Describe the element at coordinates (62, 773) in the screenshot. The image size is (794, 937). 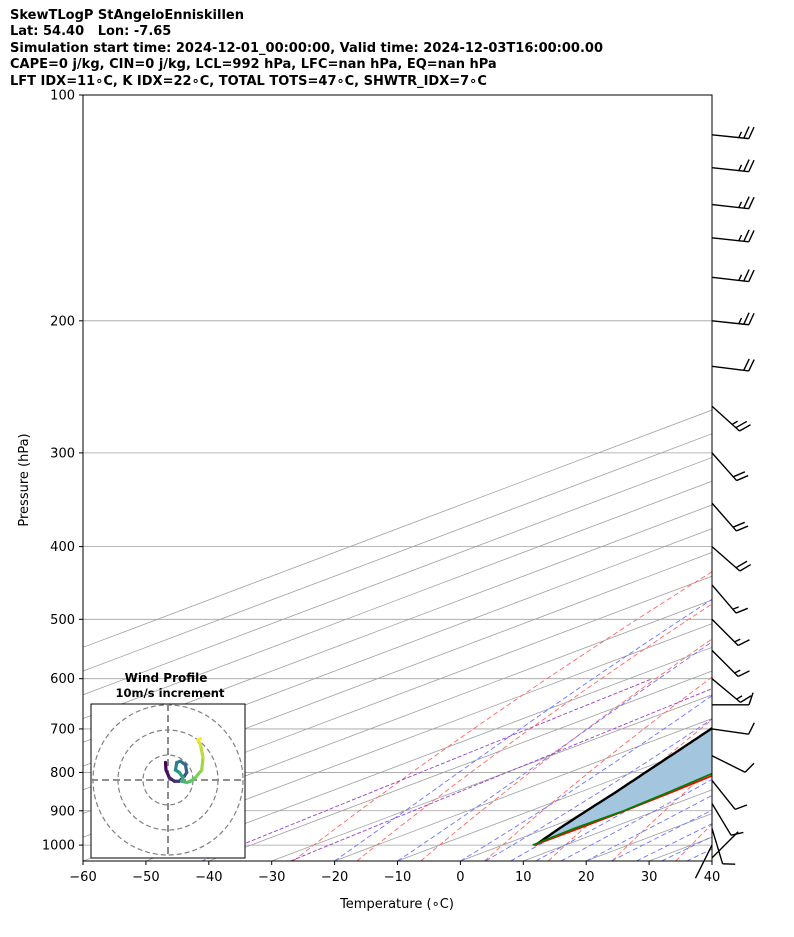
I see `y-tick-label: 800` at that location.